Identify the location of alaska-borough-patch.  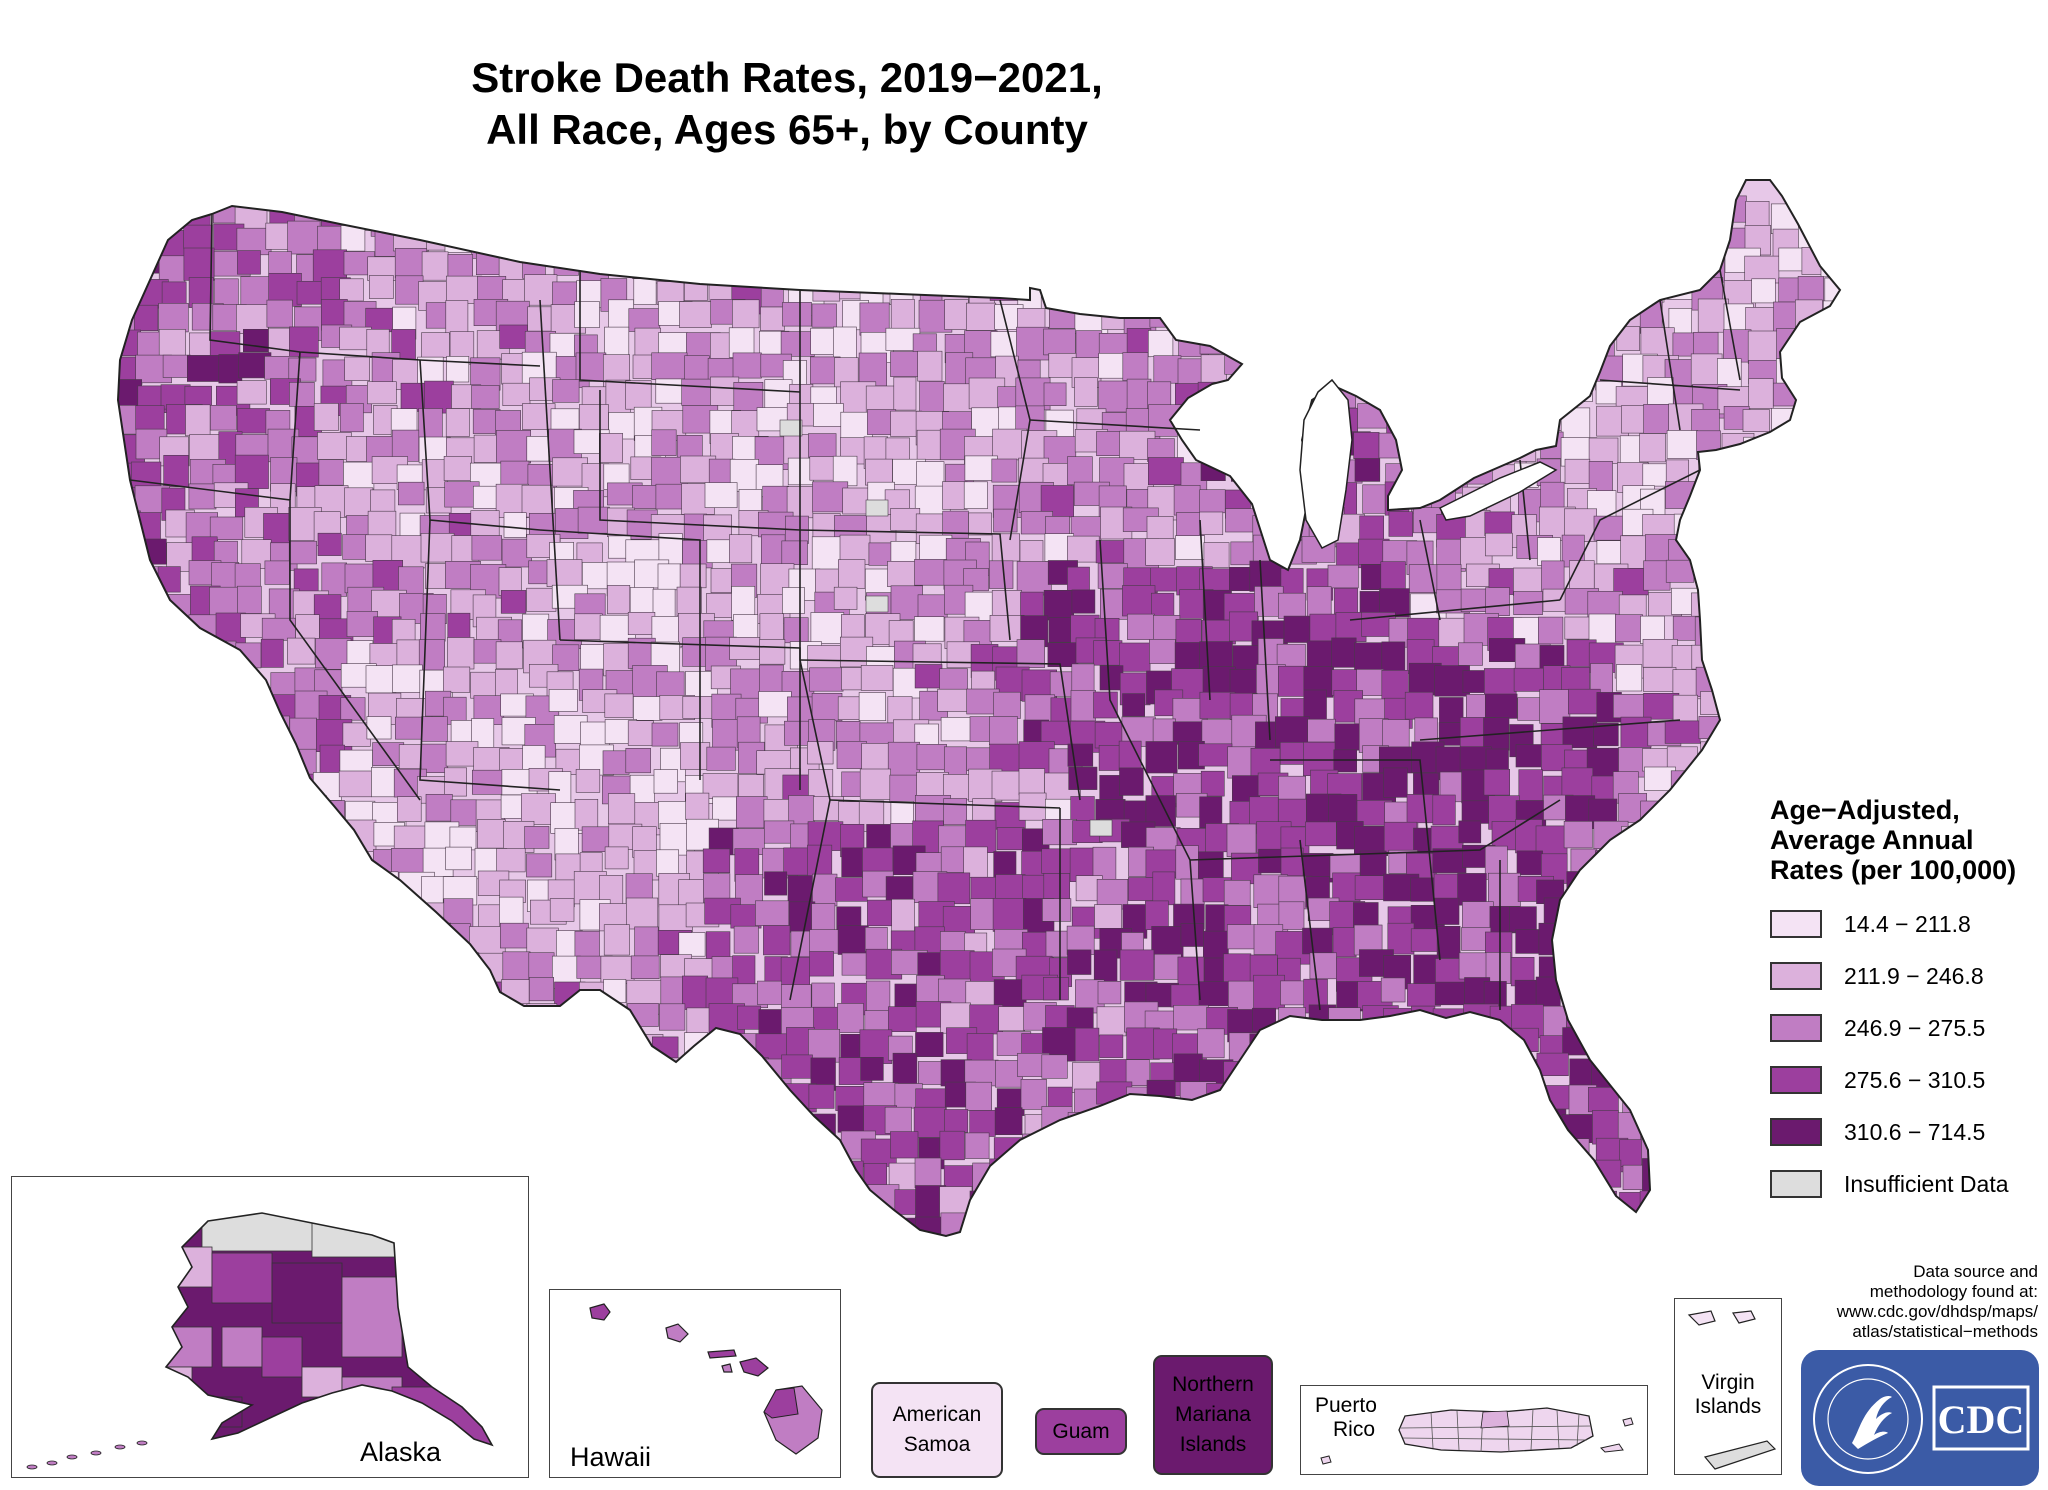
(307, 1293).